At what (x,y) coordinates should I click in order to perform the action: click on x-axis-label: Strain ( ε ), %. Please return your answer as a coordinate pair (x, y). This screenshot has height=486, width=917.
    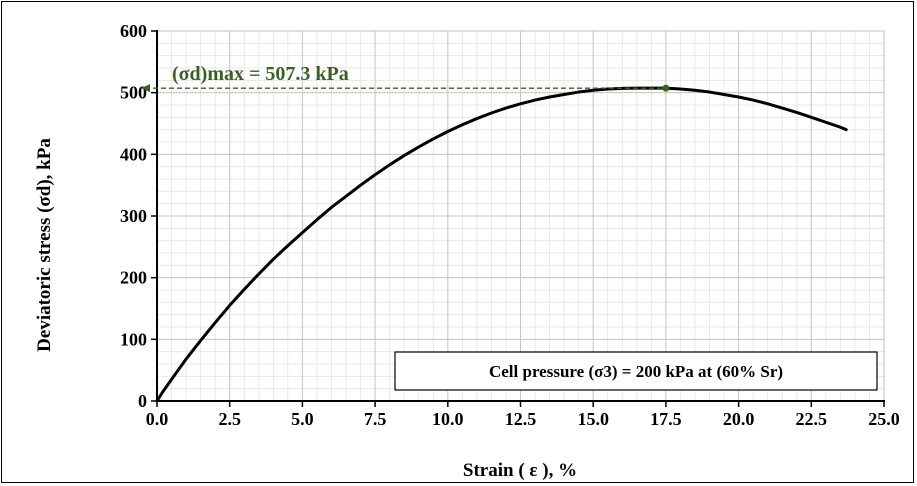
    Looking at the image, I should click on (520, 470).